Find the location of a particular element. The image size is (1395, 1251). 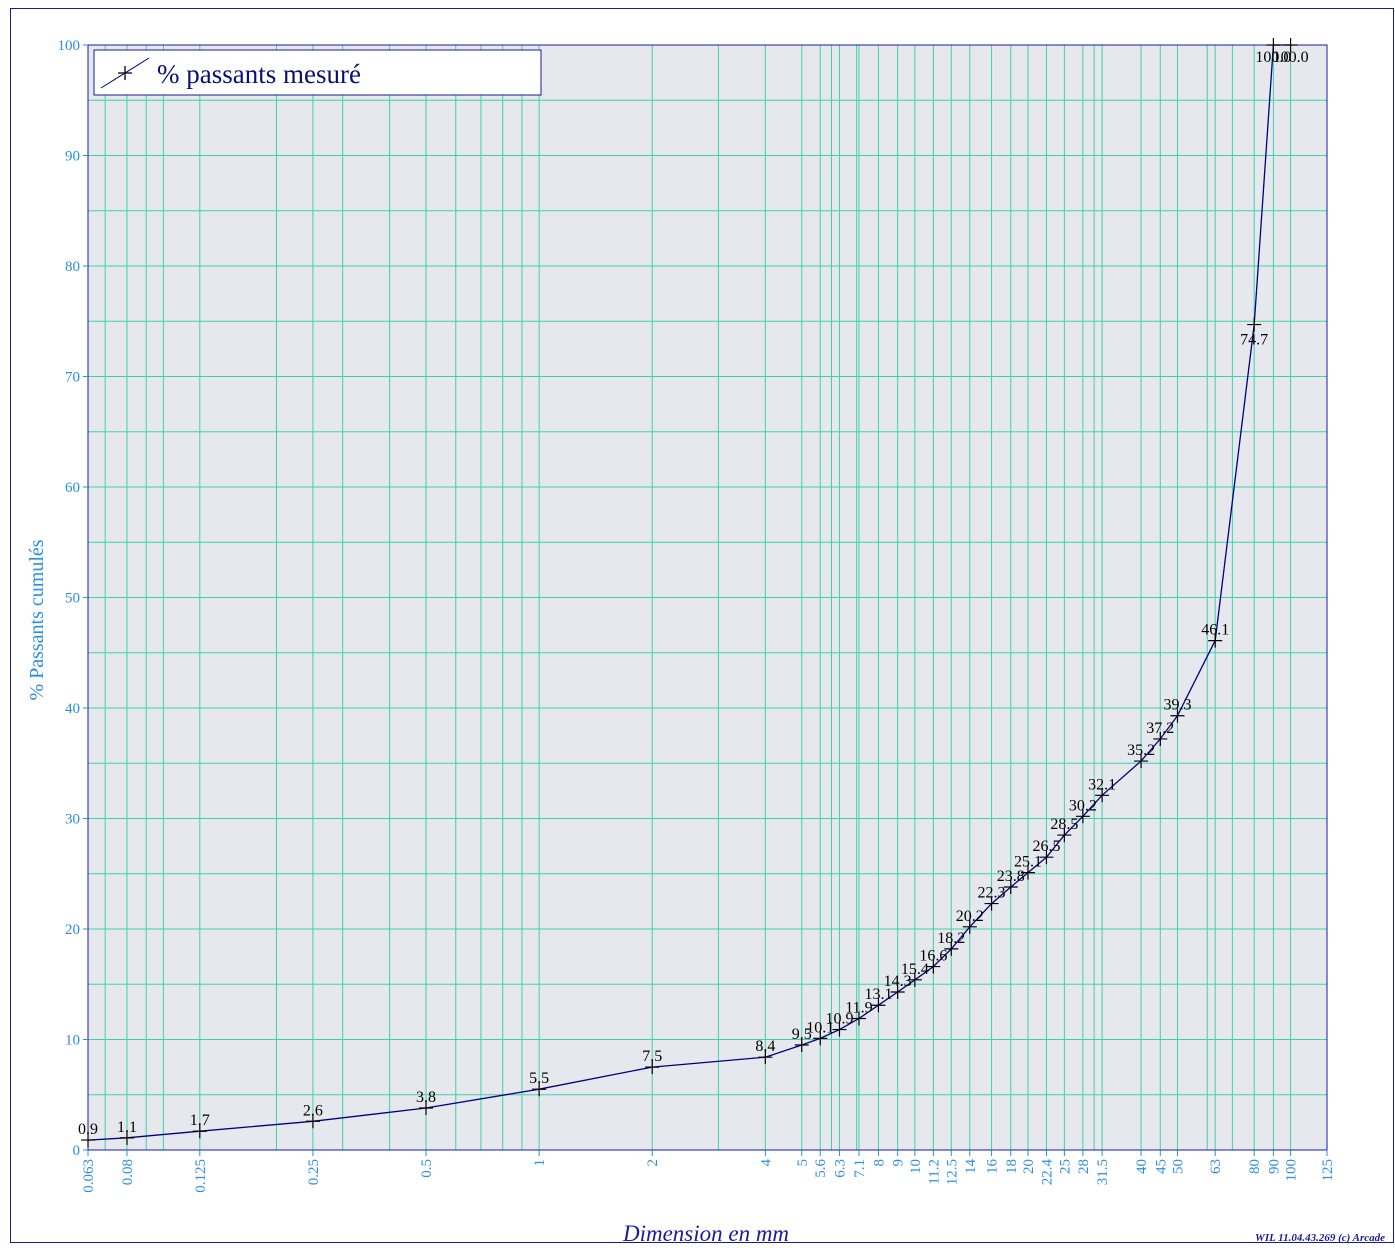

data-label: 35.2 is located at coordinates (1141, 750).